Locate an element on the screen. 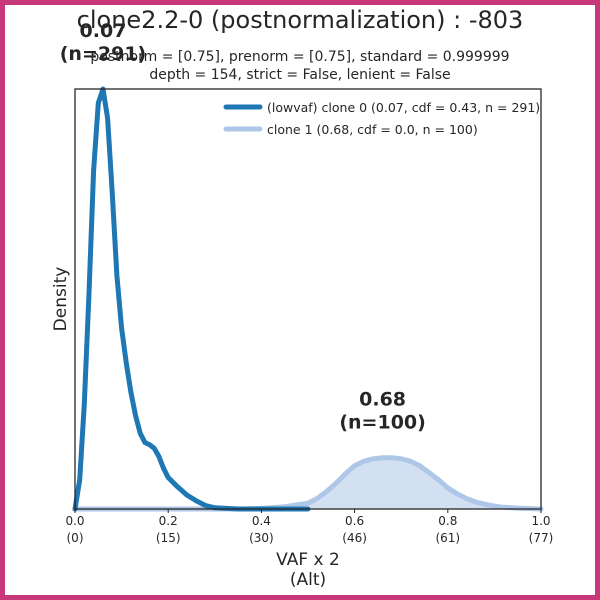 The width and height of the screenshot is (600, 600). x-tick-label: 0.4 is located at coordinates (261, 521).